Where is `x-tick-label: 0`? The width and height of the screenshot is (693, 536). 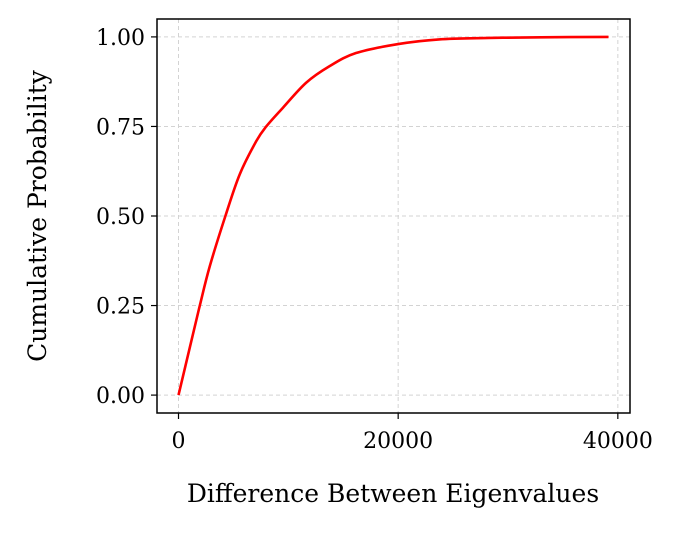 x-tick-label: 0 is located at coordinates (179, 441).